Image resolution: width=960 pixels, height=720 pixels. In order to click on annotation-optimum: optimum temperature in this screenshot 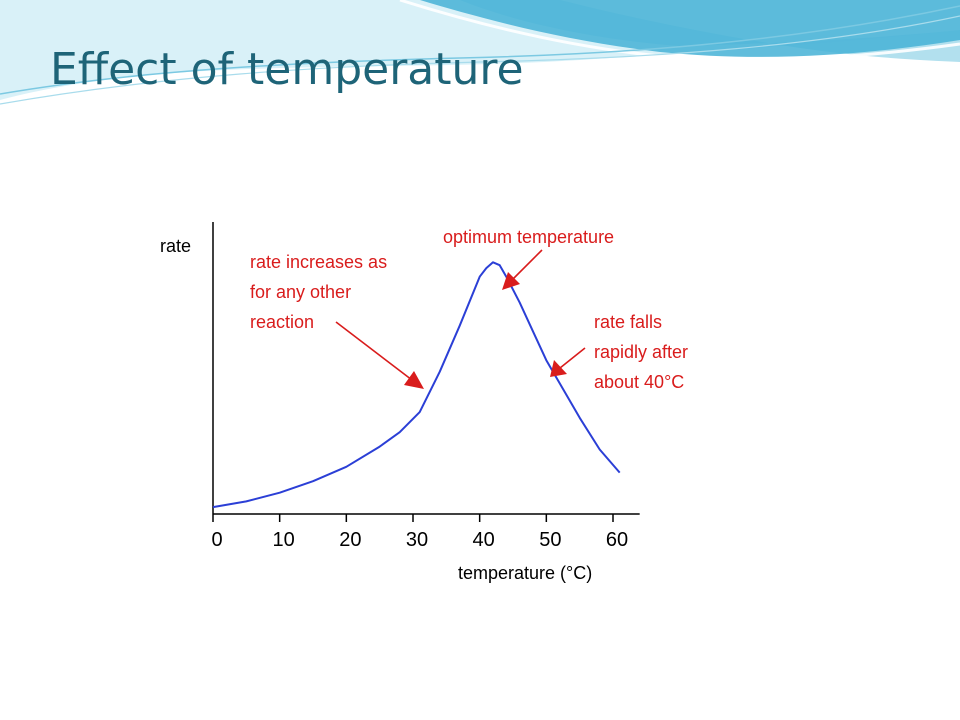, I will do `click(528, 237)`.